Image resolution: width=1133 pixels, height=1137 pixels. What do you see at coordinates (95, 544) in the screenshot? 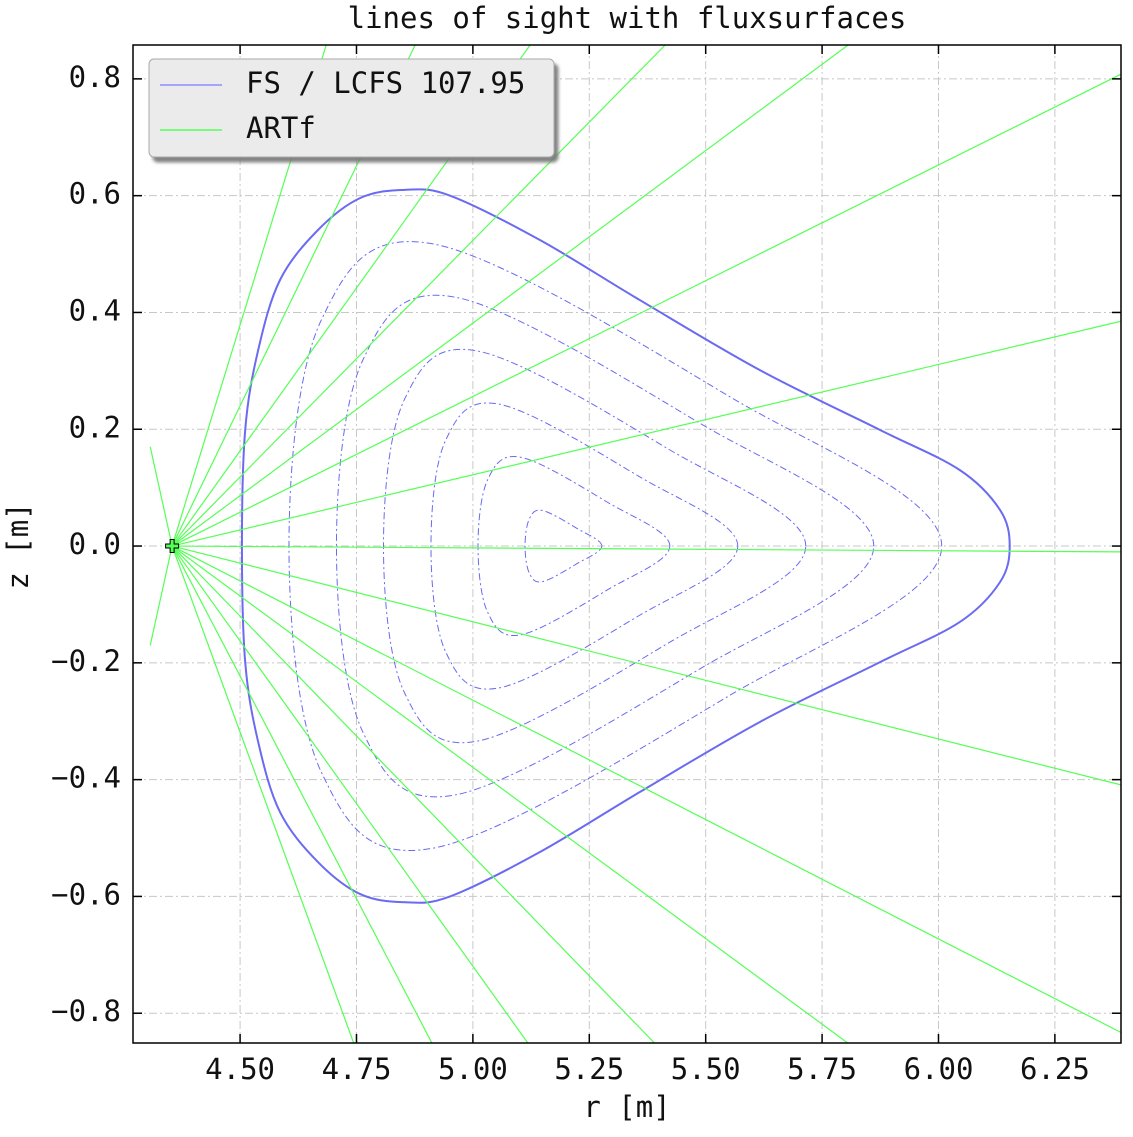
I see `y-tick-label: 0.0` at bounding box center [95, 544].